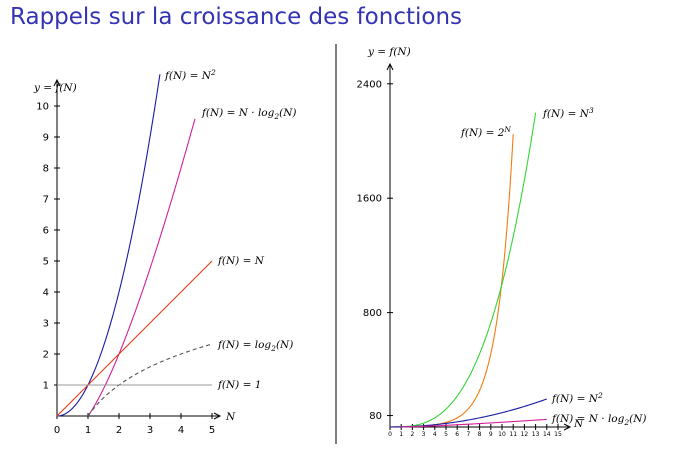 This screenshot has height=459, width=690. What do you see at coordinates (485, 132) in the screenshot?
I see `series-label-exp: f(N) = 2N` at bounding box center [485, 132].